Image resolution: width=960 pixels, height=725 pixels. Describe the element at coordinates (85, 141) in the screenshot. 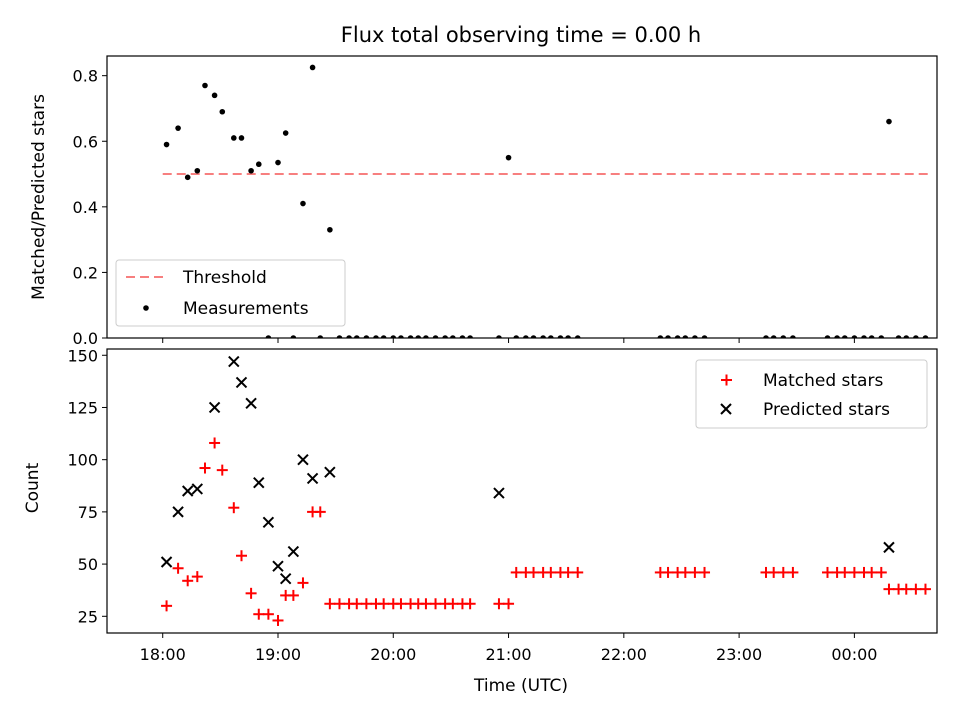

I see `top-y-tick-label: 0.6` at that location.